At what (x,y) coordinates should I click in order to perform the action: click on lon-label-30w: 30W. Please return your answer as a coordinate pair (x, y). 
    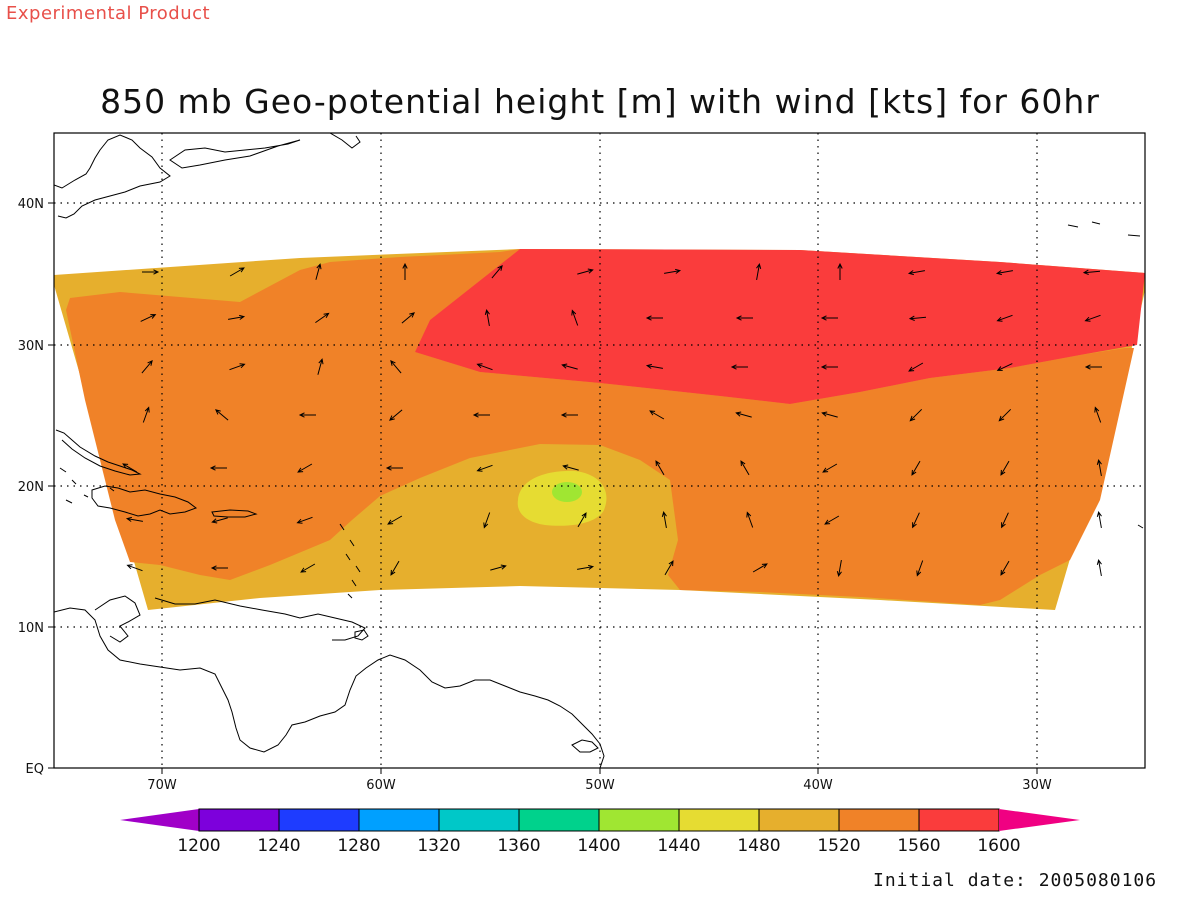
    Looking at the image, I should click on (1037, 785).